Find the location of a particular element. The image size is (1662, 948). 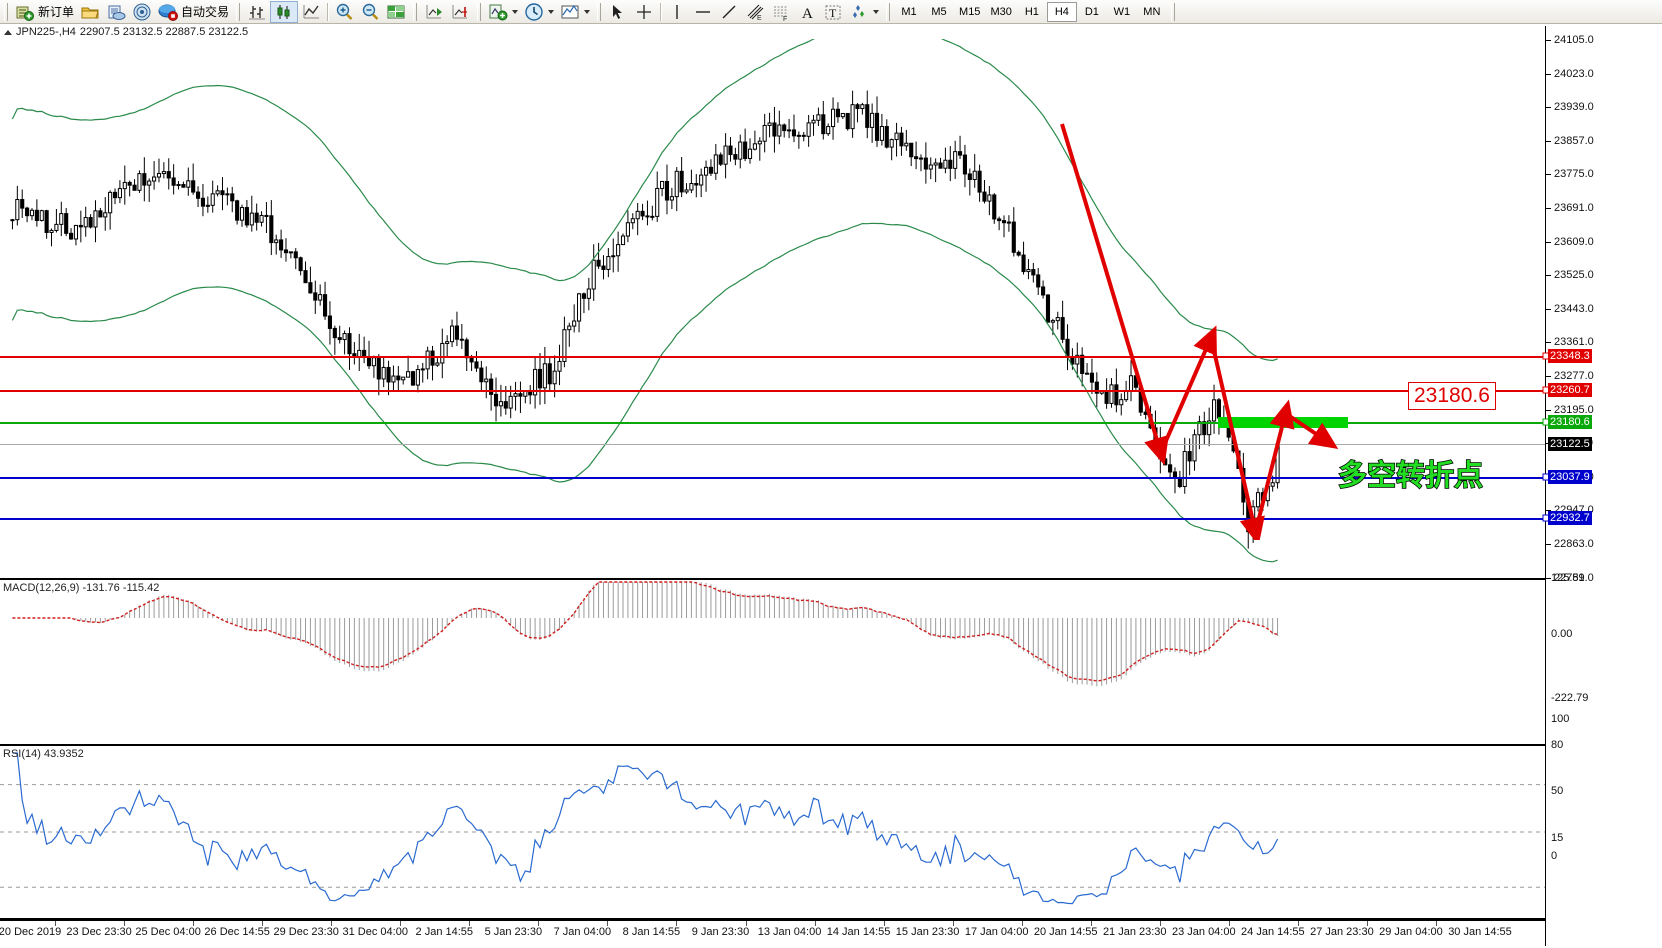

autotrade-icon is located at coordinates (168, 12).